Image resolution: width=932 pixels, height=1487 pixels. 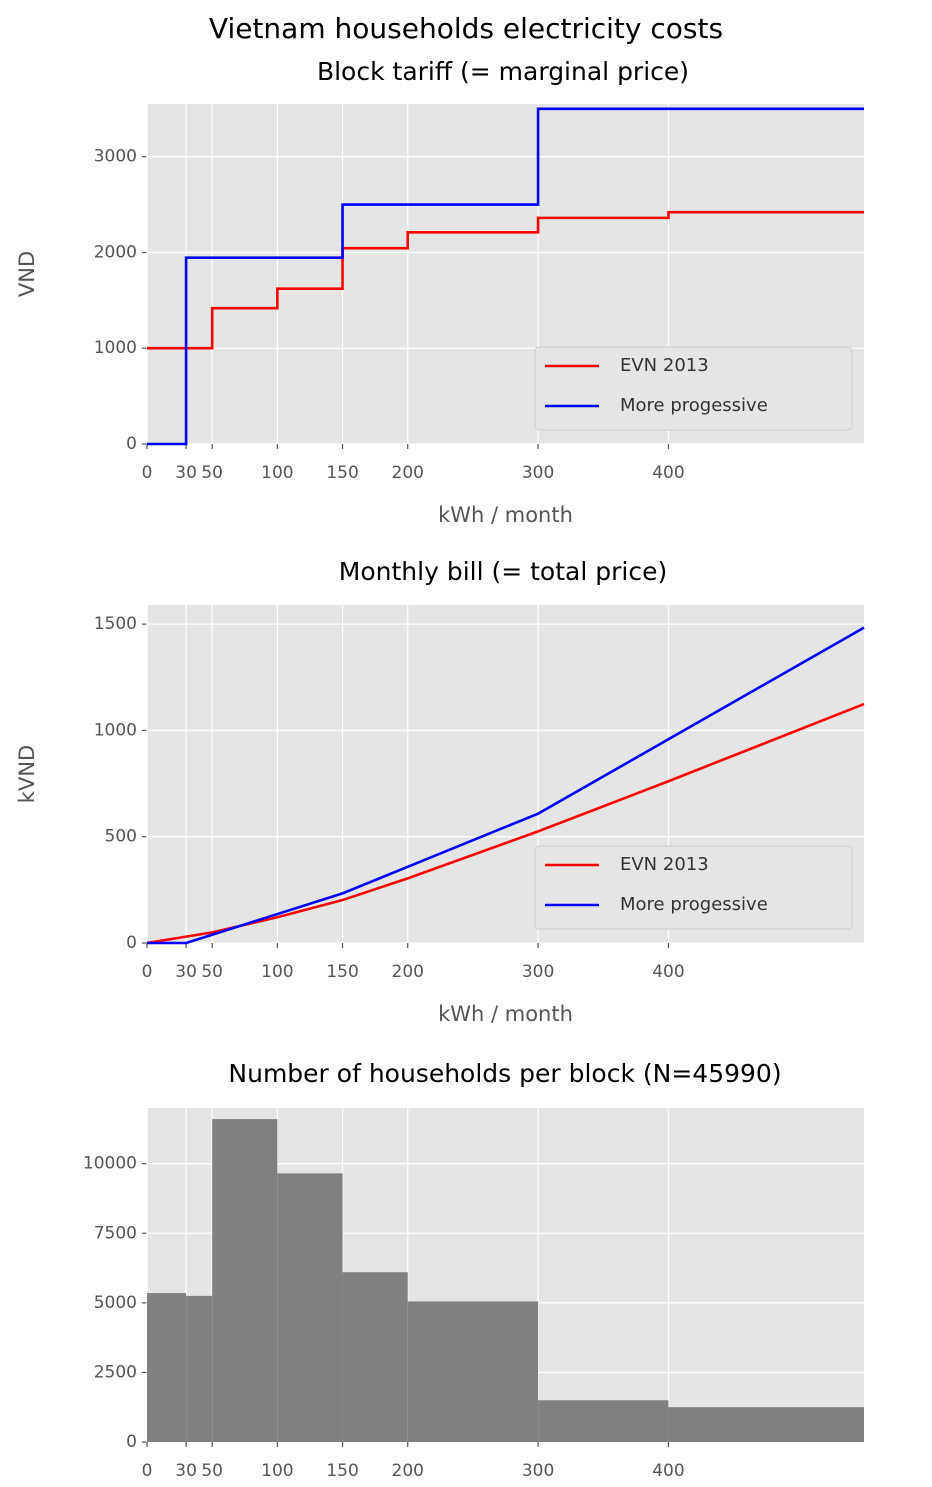 What do you see at coordinates (115, 1303) in the screenshot?
I see `y-tick-label: 5000` at bounding box center [115, 1303].